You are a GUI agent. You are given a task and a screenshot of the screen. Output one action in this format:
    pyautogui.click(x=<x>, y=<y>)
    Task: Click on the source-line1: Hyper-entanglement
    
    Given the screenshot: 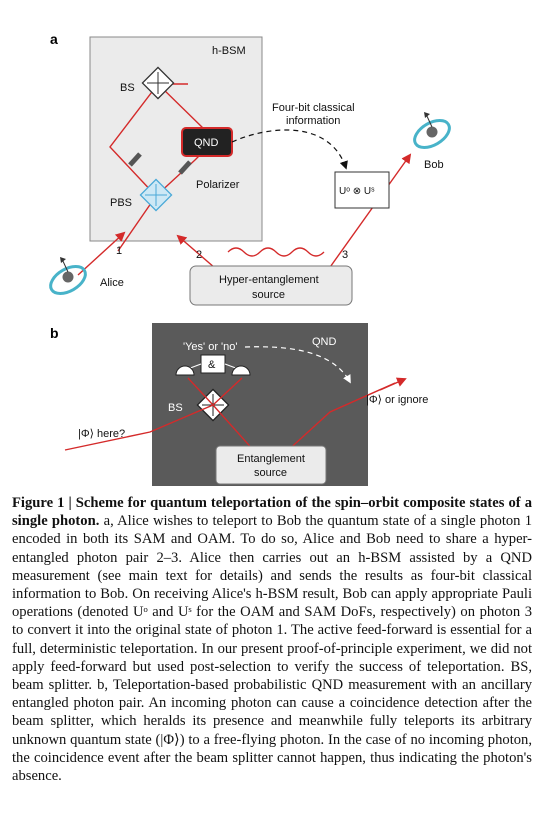 What is the action you would take?
    pyautogui.click(x=269, y=280)
    